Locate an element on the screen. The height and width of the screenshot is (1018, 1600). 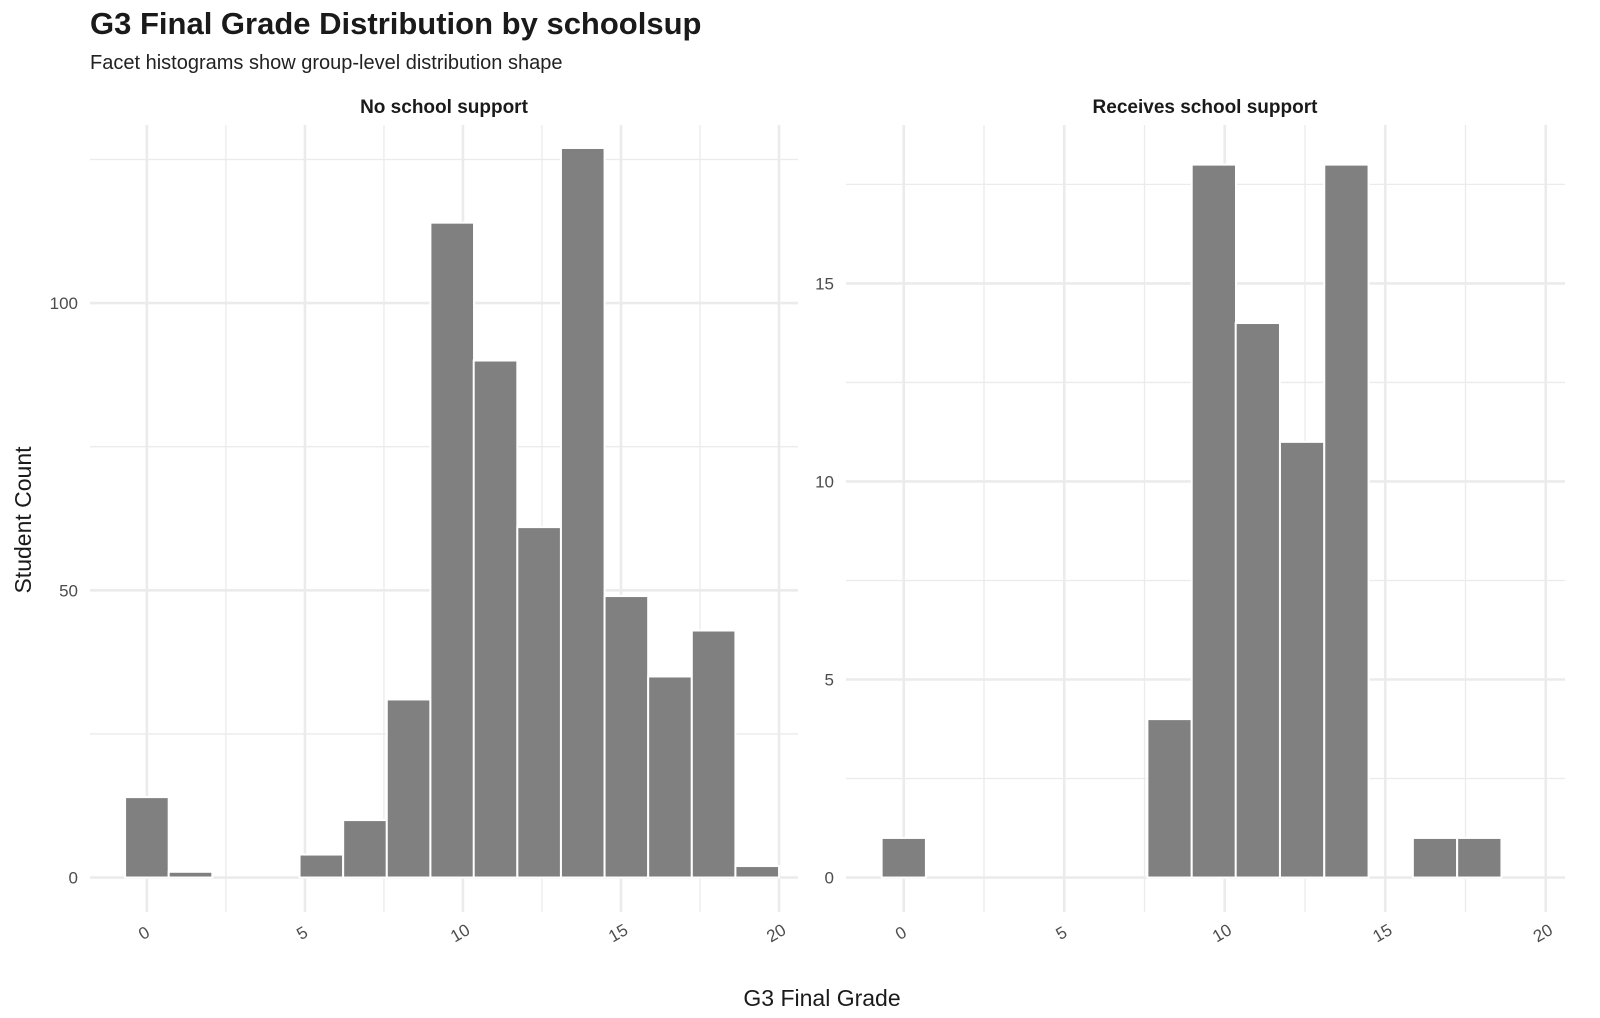
y-tick-label: 5 is located at coordinates (829, 680).